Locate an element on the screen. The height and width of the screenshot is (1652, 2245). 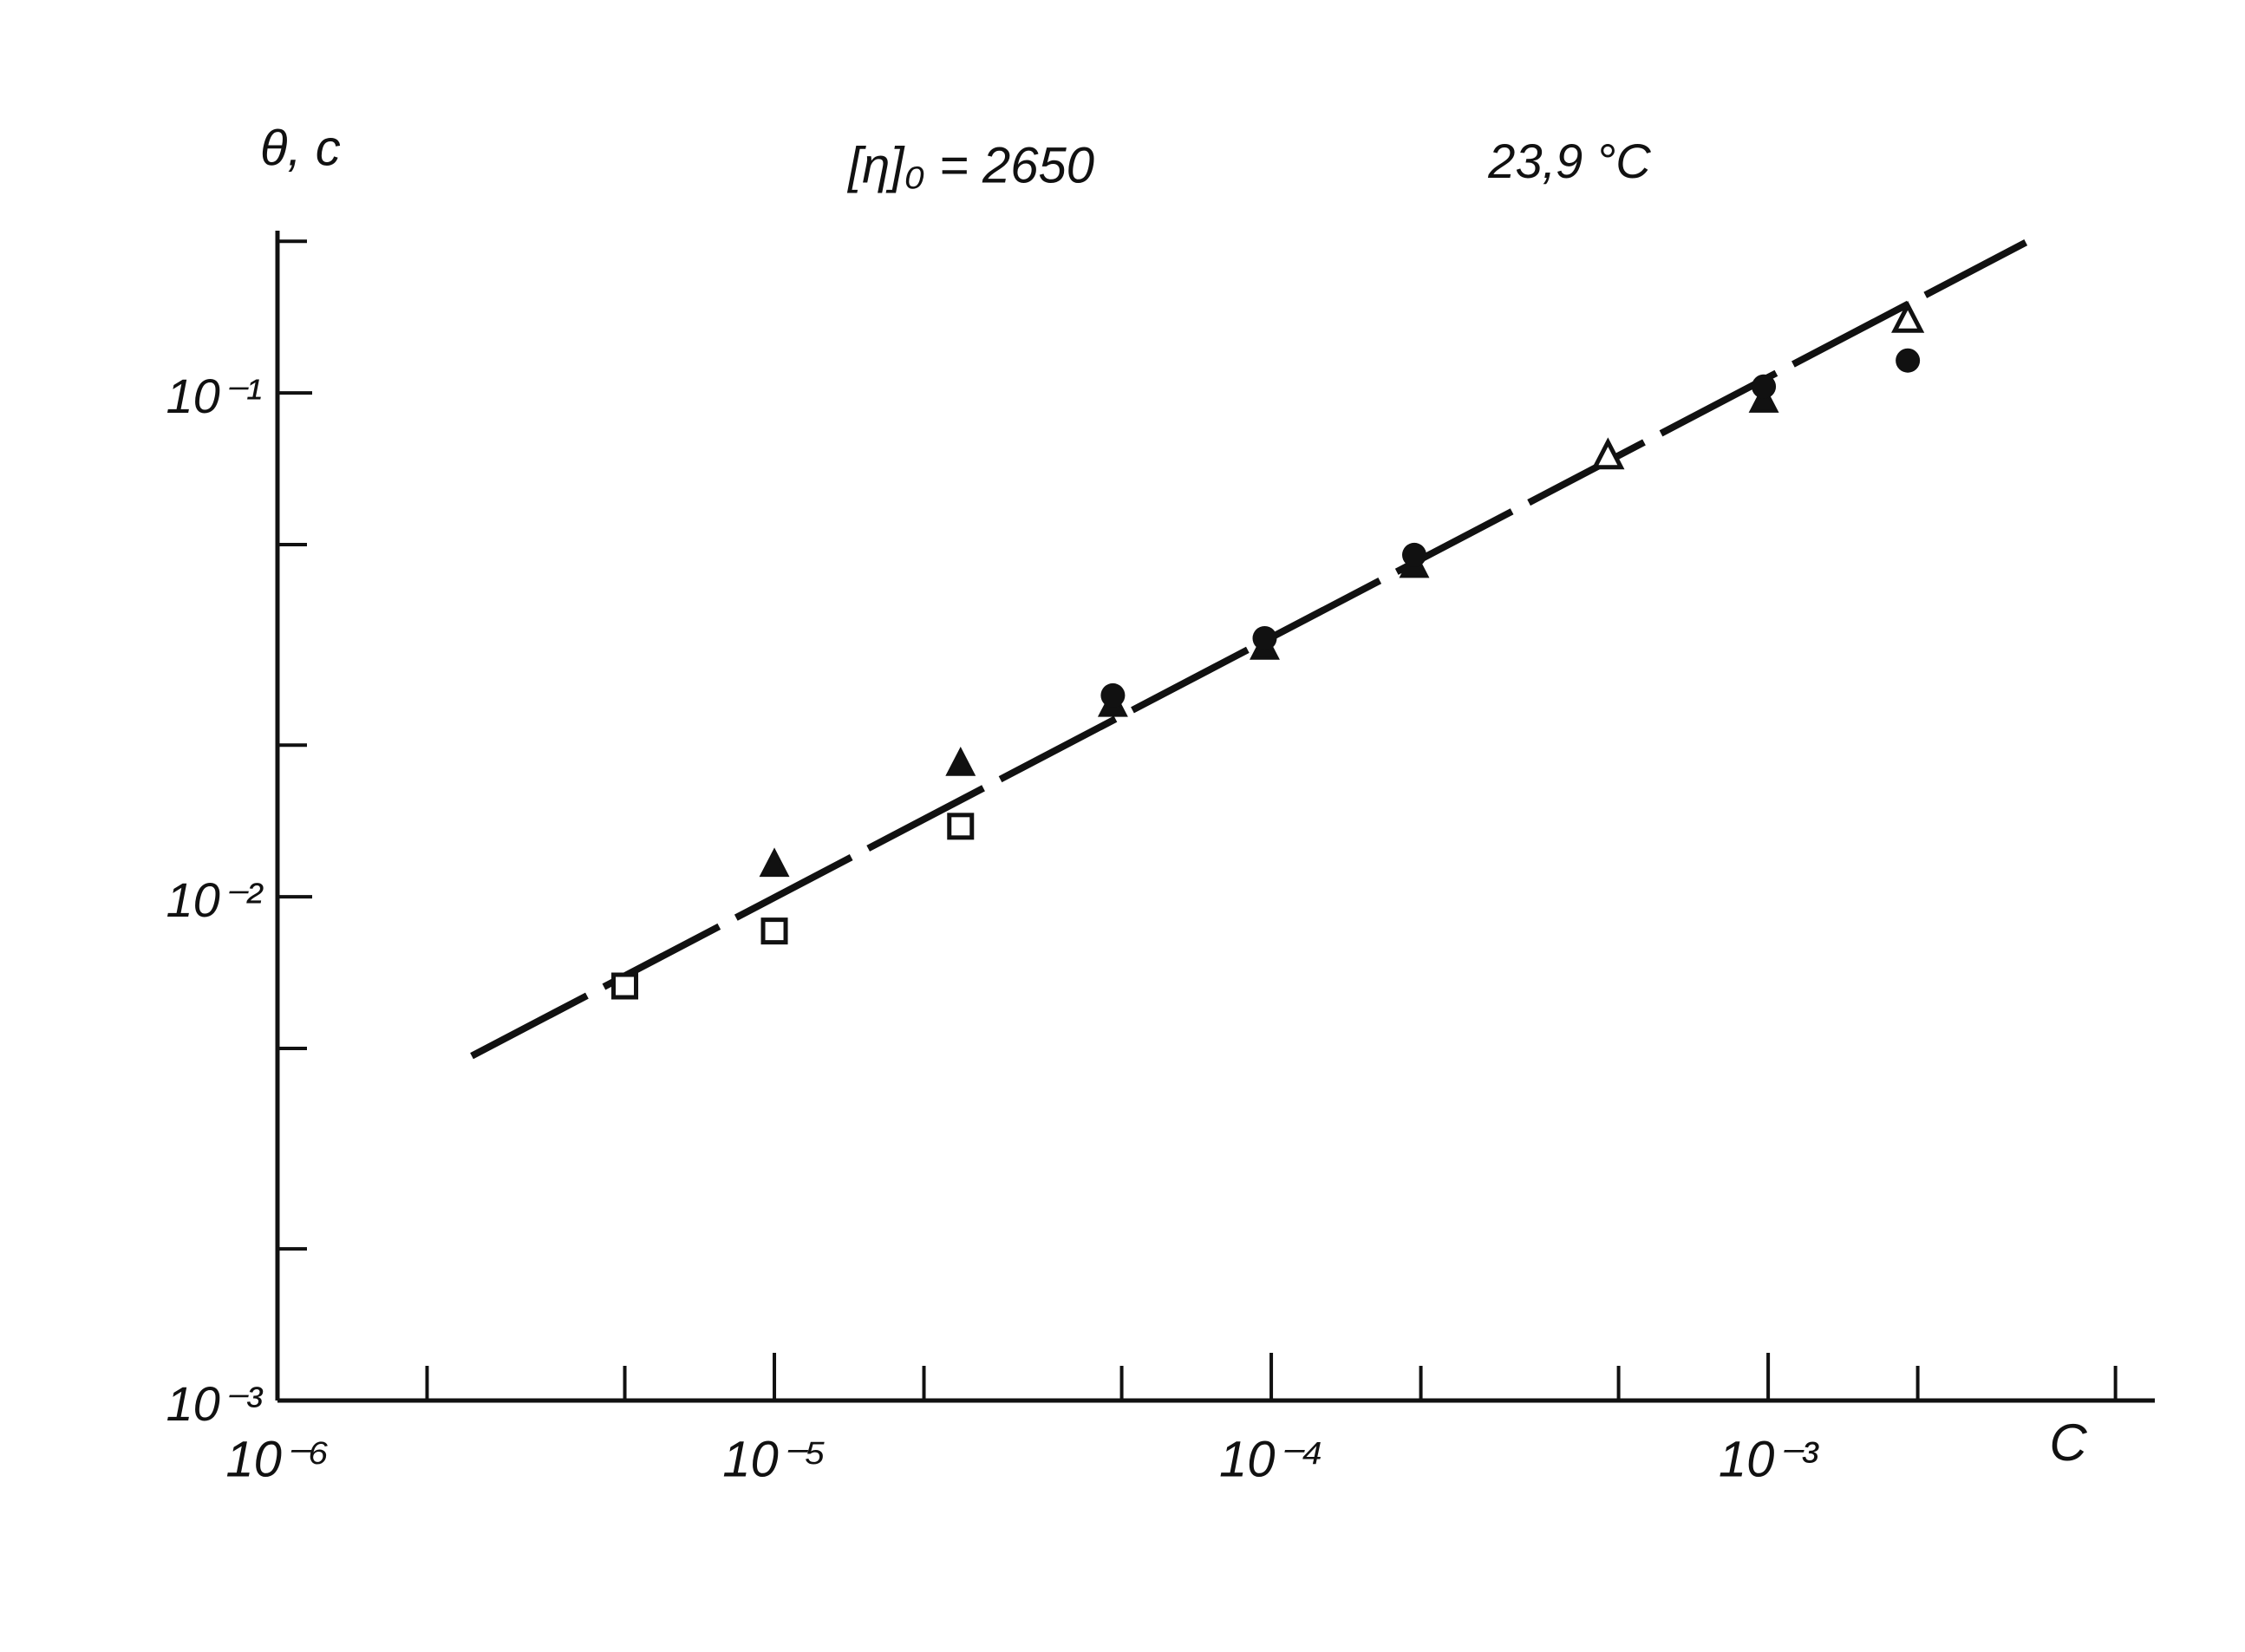
x-tick-label: 10⁻⁴ is located at coordinates (1271, 1459).